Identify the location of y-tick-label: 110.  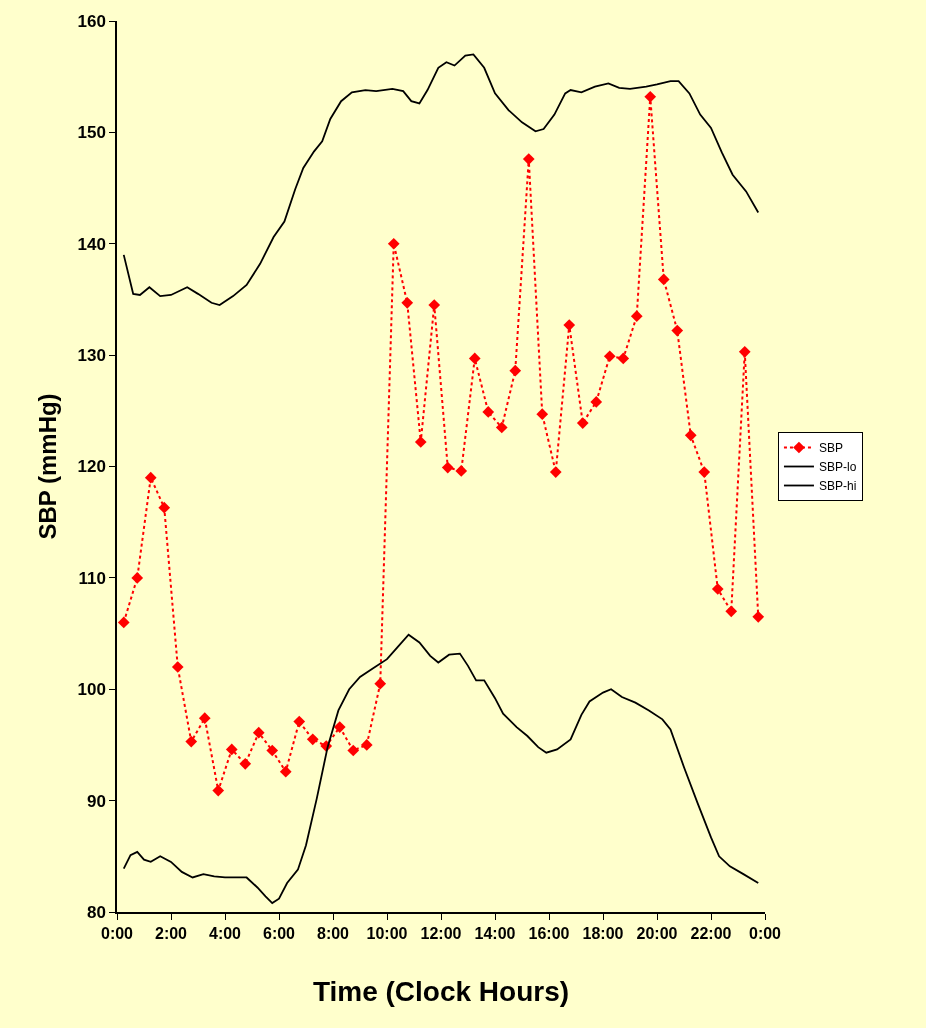
(92, 578).